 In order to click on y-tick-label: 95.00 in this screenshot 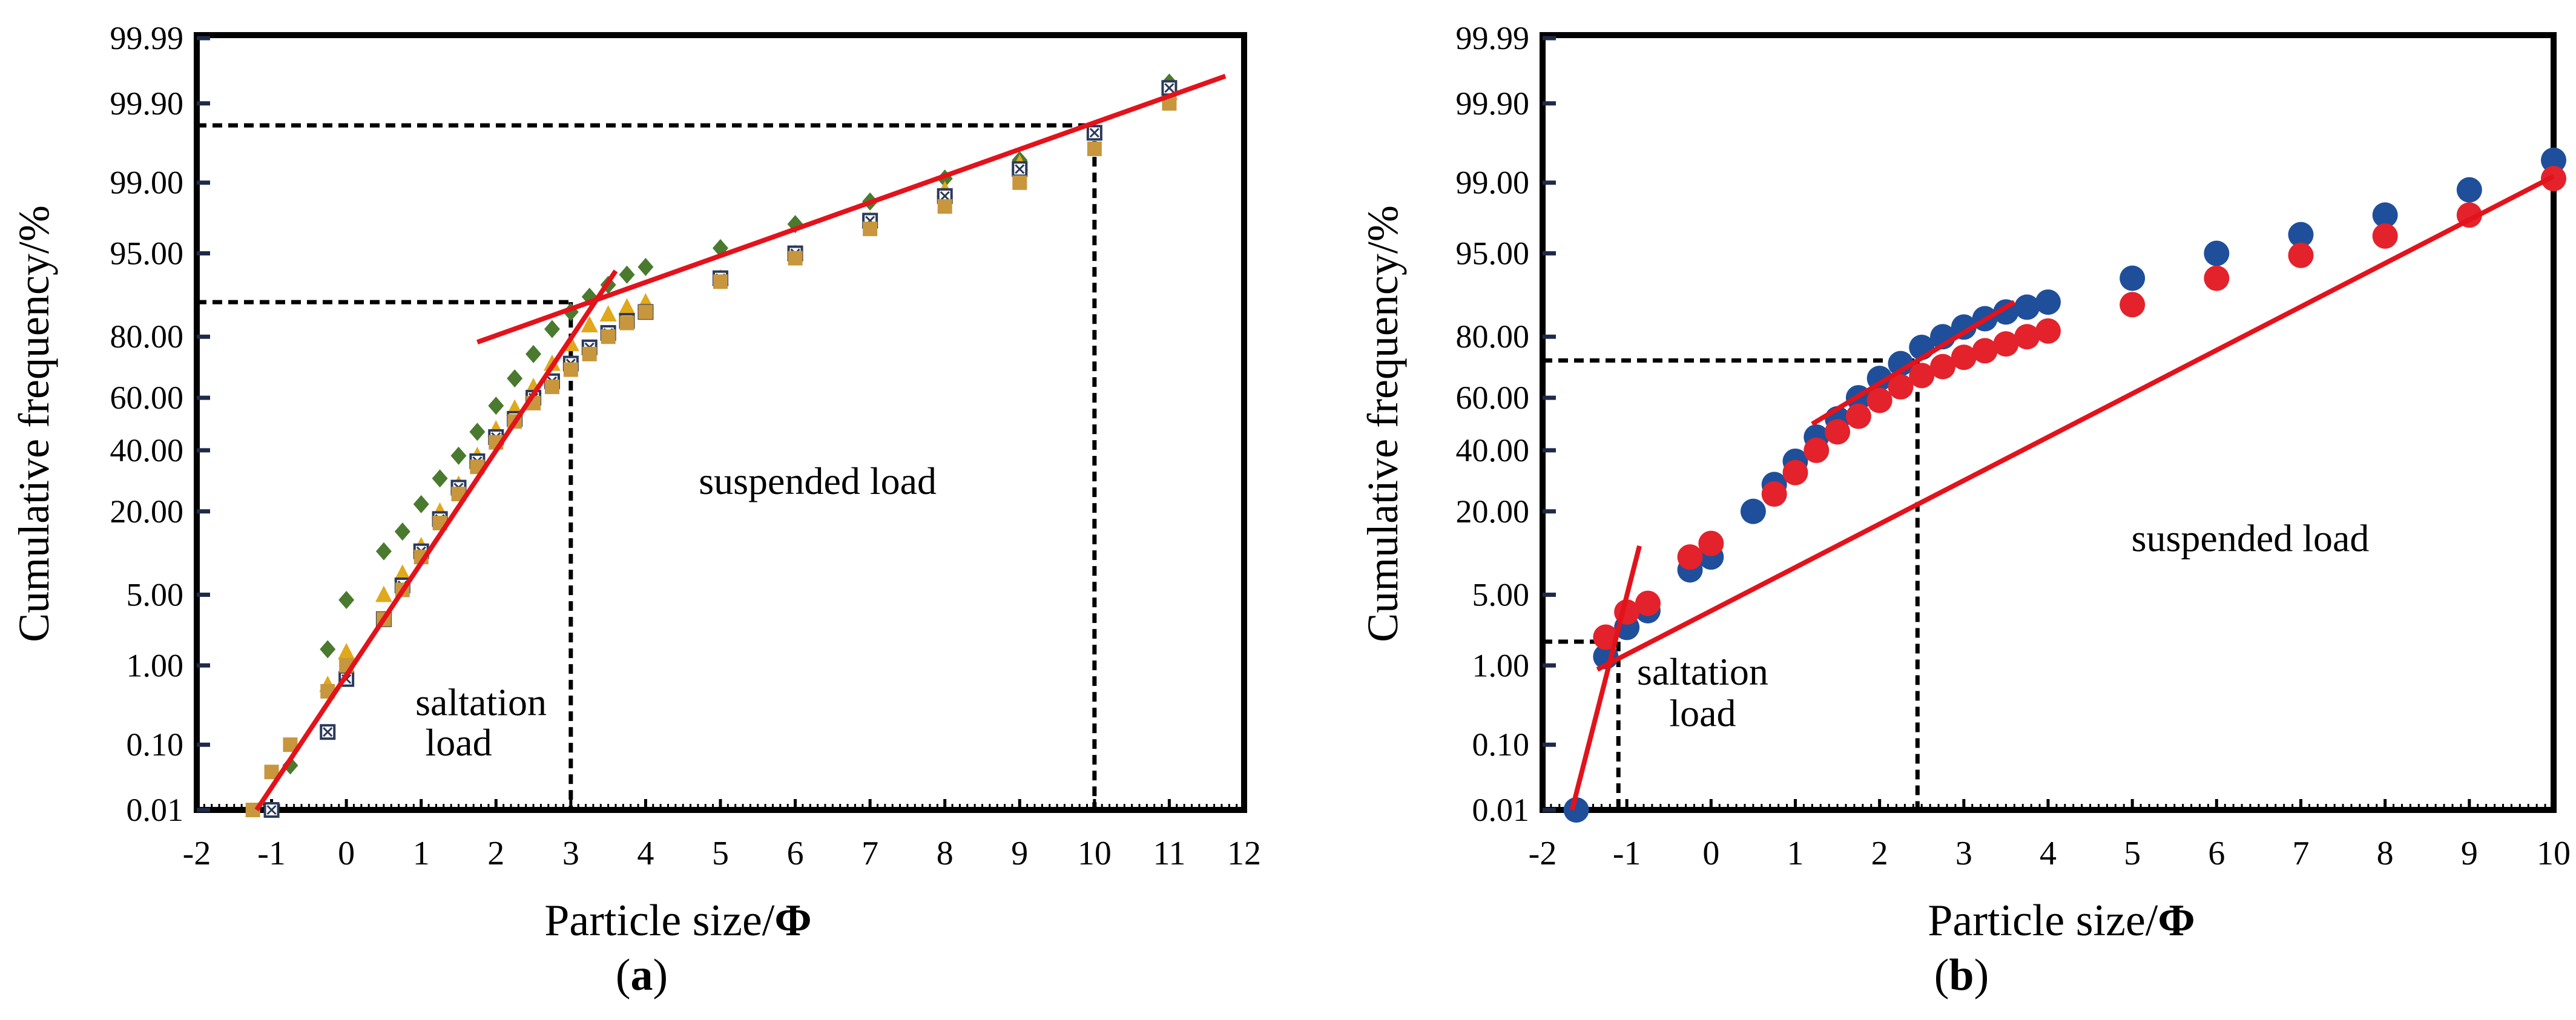, I will do `click(1493, 253)`.